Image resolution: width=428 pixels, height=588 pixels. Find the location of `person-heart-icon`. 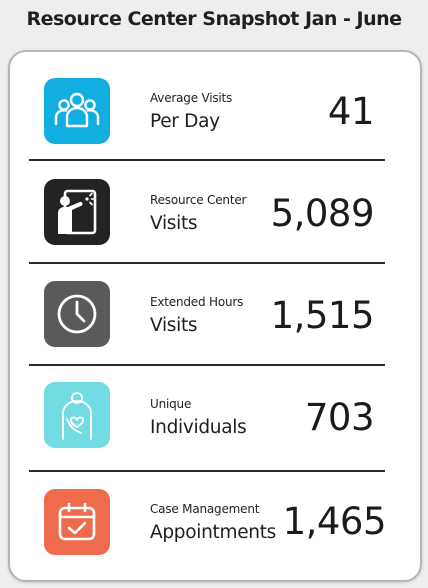

person-heart-icon is located at coordinates (77, 415).